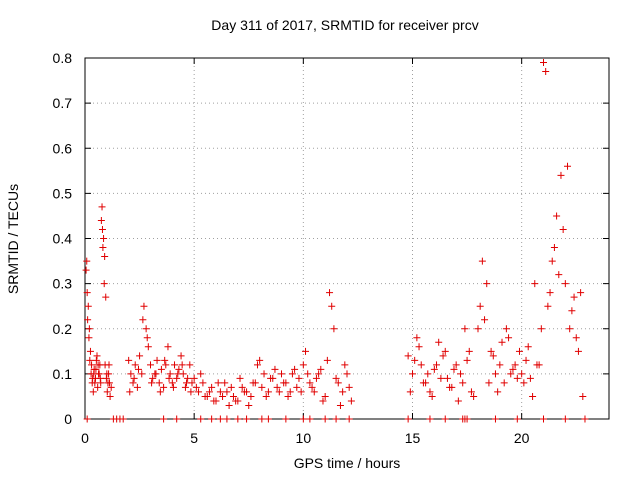 The image size is (640, 480). Describe the element at coordinates (63, 374) in the screenshot. I see `y-tick-label: 0.1` at that location.